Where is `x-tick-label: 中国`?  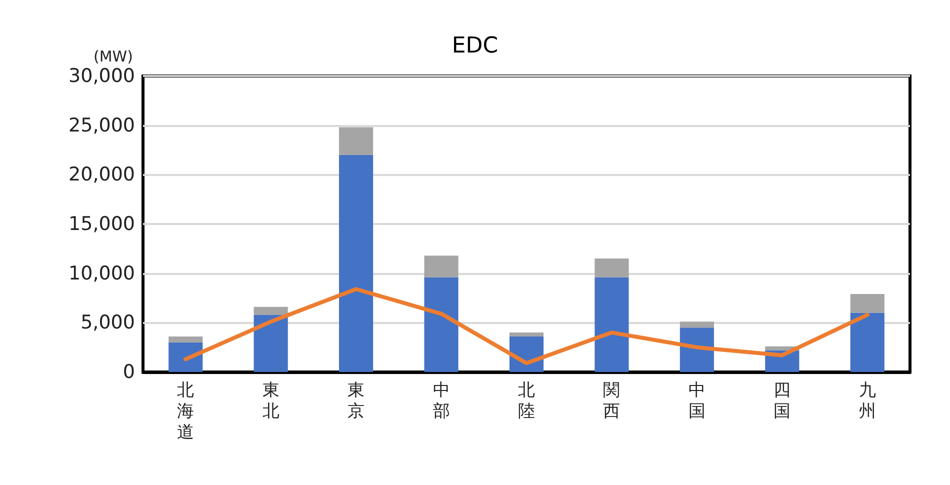
x-tick-label: 中国 is located at coordinates (697, 401).